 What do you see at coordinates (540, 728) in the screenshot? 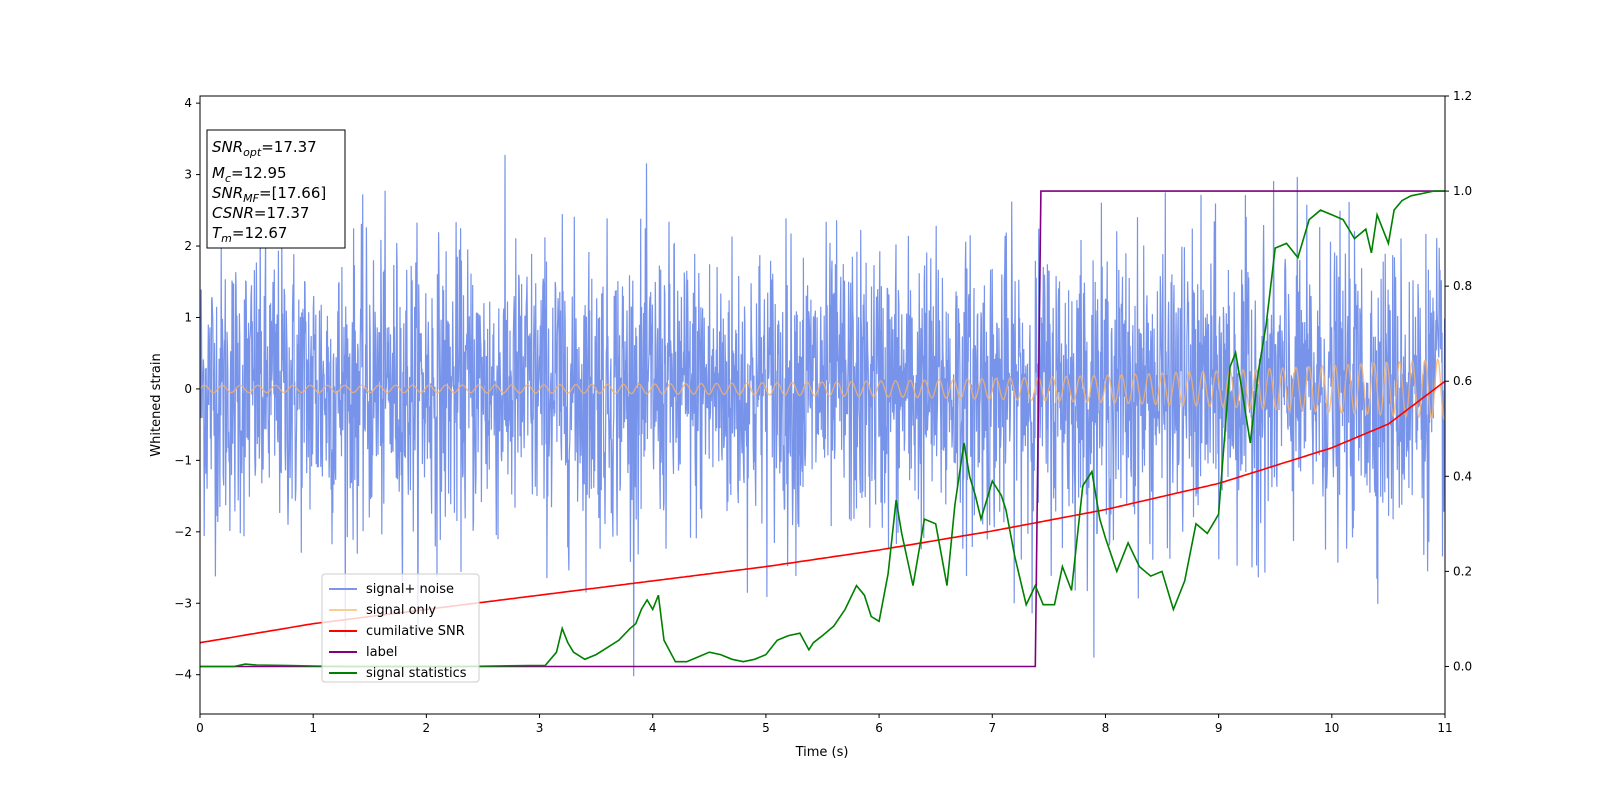
I see `x-tick-label: 3` at bounding box center [540, 728].